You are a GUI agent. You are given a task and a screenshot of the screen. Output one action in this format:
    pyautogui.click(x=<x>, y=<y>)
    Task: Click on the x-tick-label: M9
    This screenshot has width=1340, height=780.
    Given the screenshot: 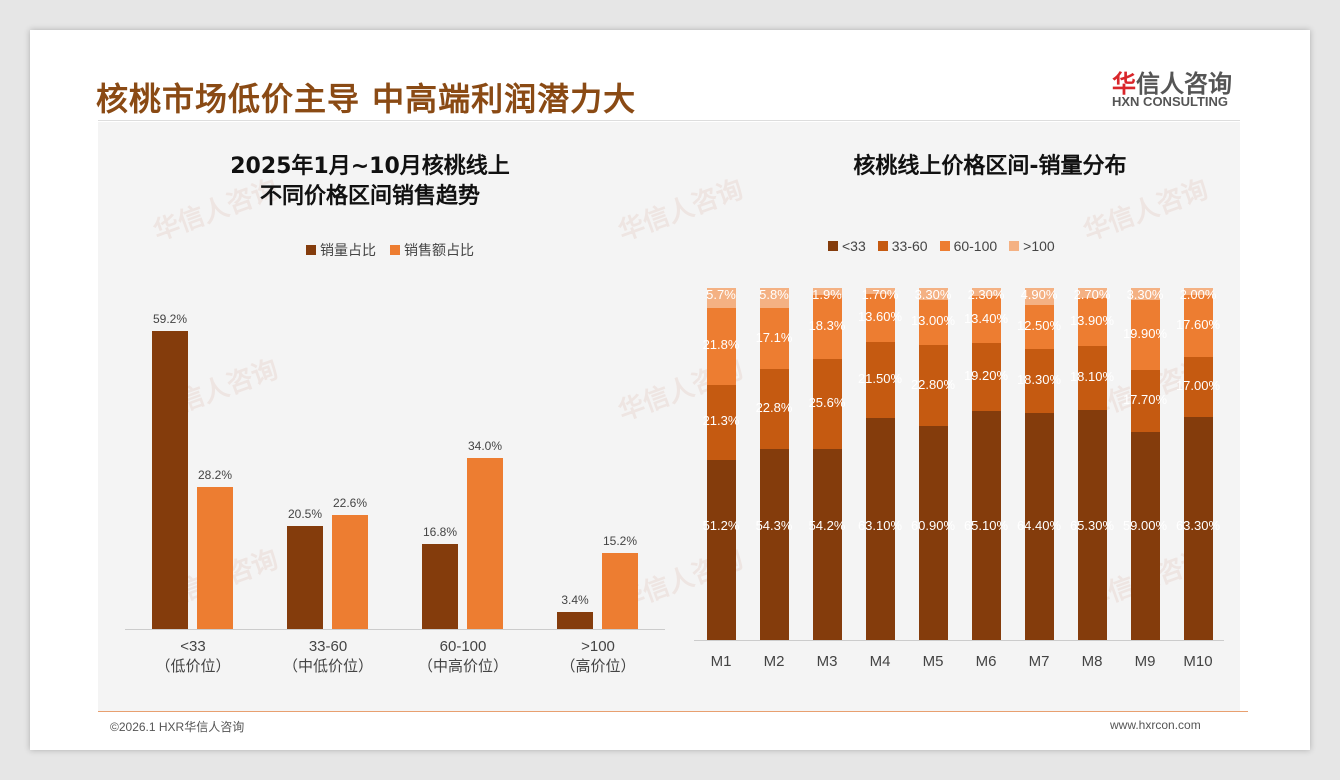 What is the action you would take?
    pyautogui.click(x=1145, y=661)
    